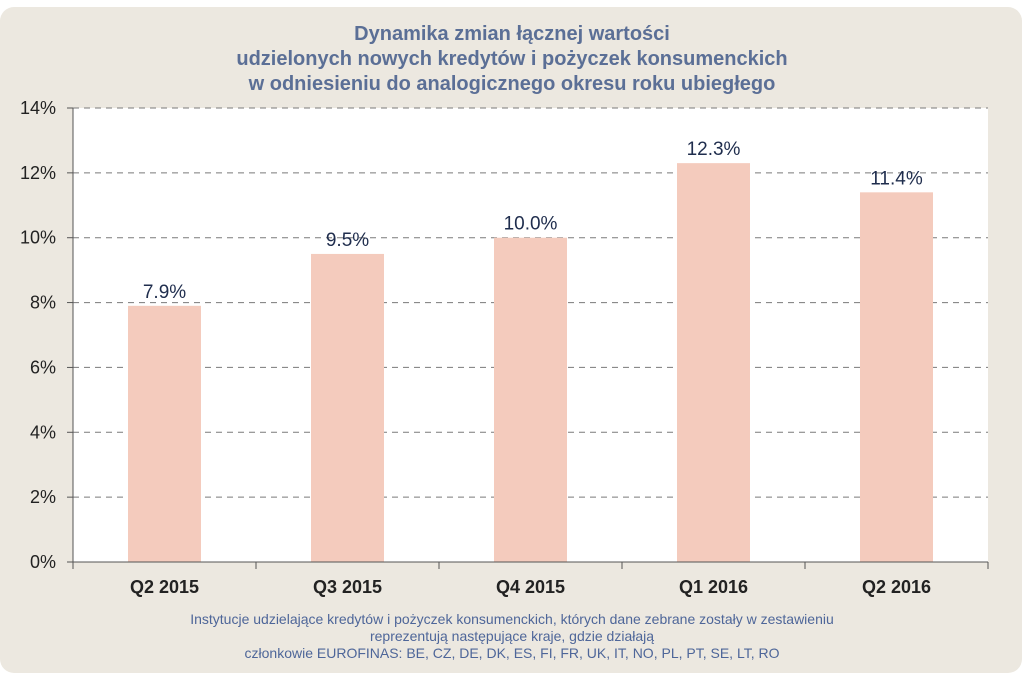  I want to click on y-tick-label: 4%, so click(43, 432).